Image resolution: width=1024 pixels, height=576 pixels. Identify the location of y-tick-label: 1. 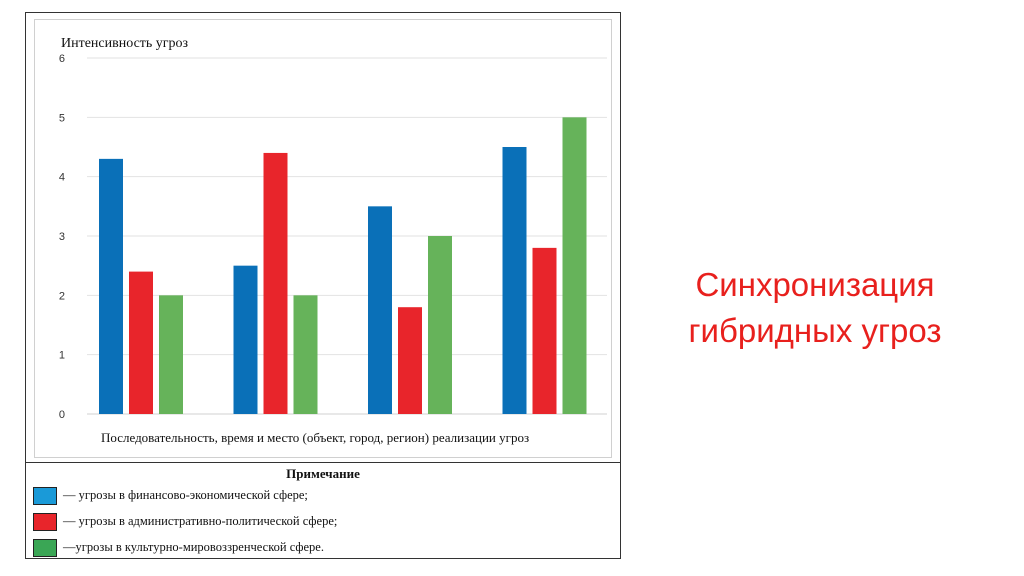
(62, 356).